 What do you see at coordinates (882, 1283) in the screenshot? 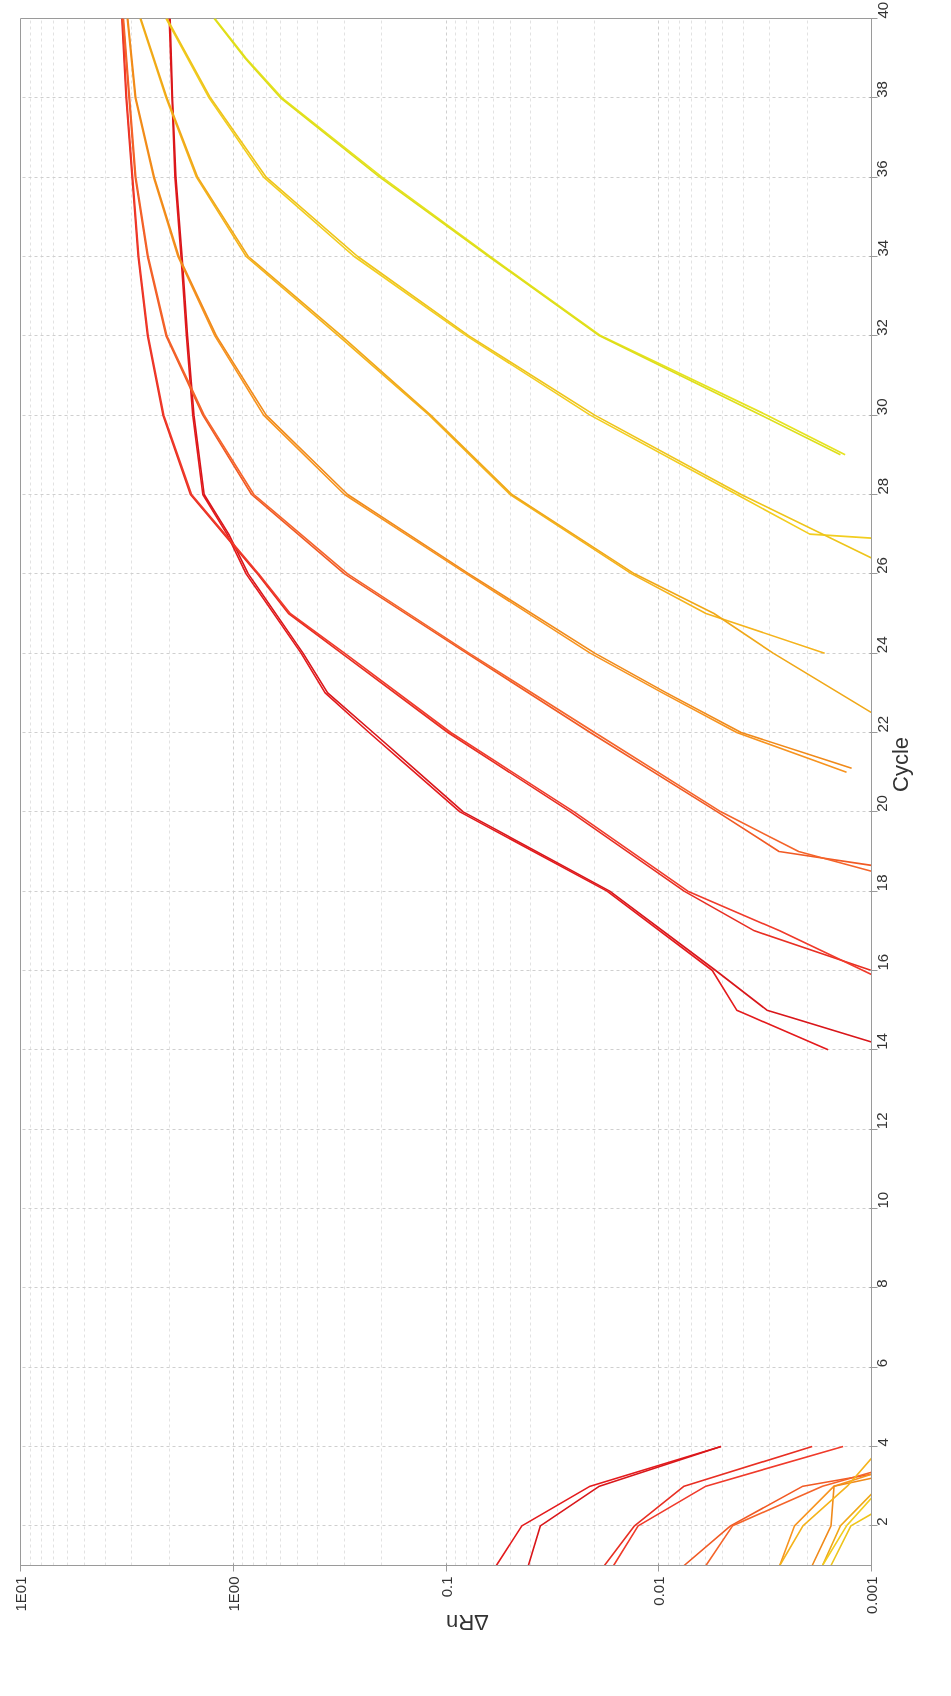
I see `y-tick-label: 8` at bounding box center [882, 1283].